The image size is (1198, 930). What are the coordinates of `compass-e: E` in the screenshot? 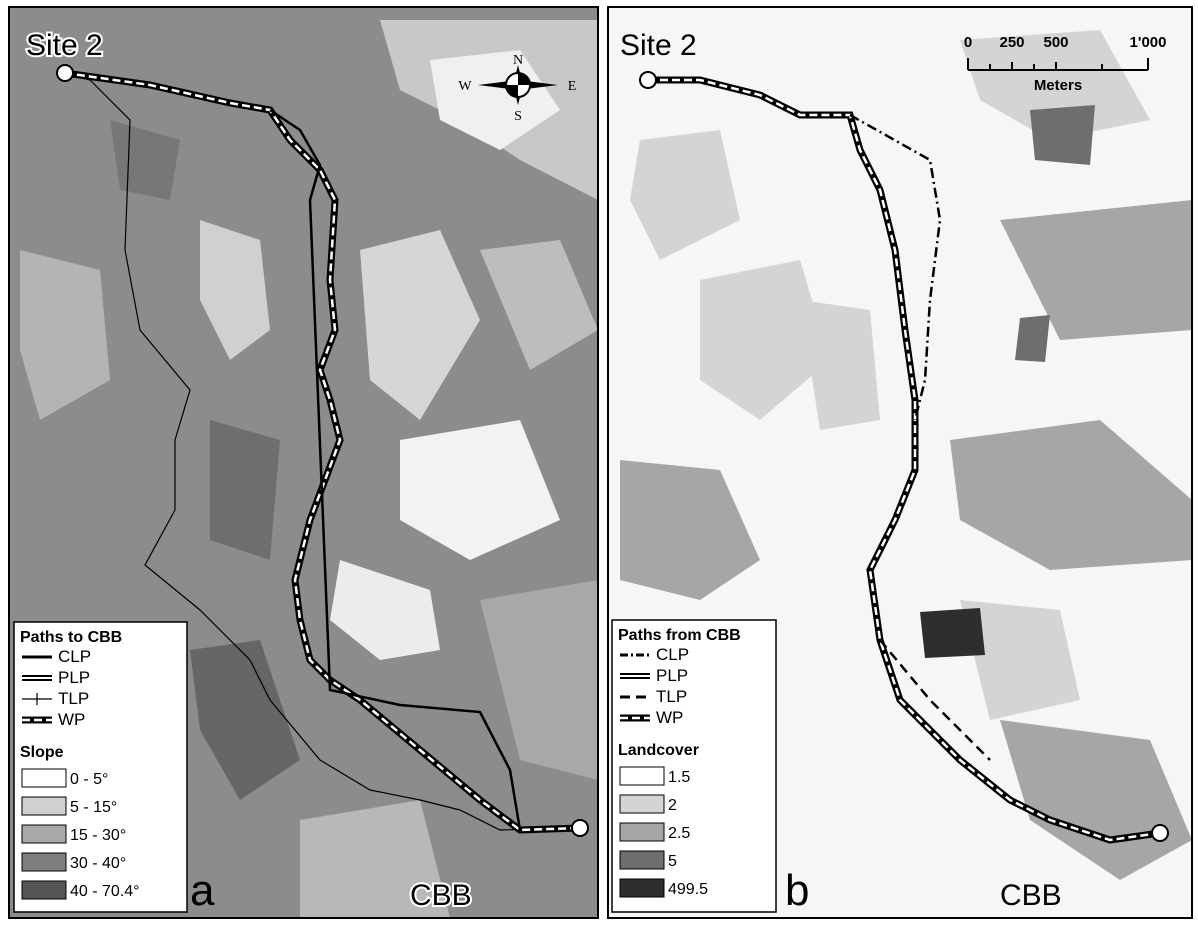 It's located at (572, 86).